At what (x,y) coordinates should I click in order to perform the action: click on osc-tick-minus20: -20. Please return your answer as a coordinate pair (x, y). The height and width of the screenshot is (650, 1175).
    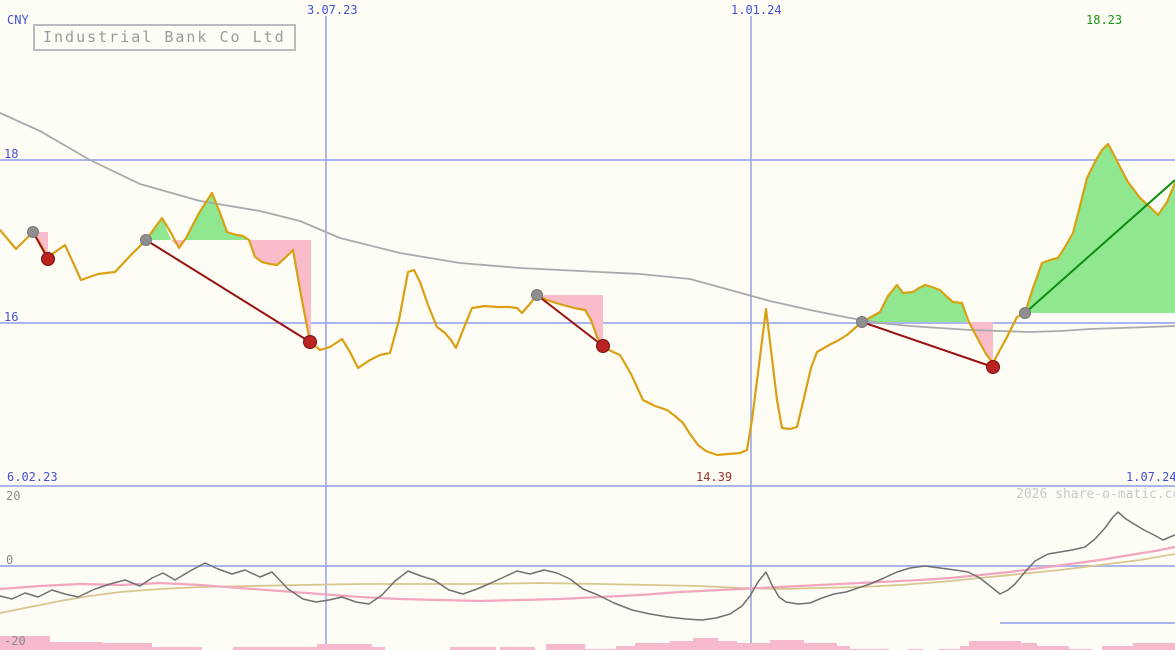
    Looking at the image, I should click on (15, 641).